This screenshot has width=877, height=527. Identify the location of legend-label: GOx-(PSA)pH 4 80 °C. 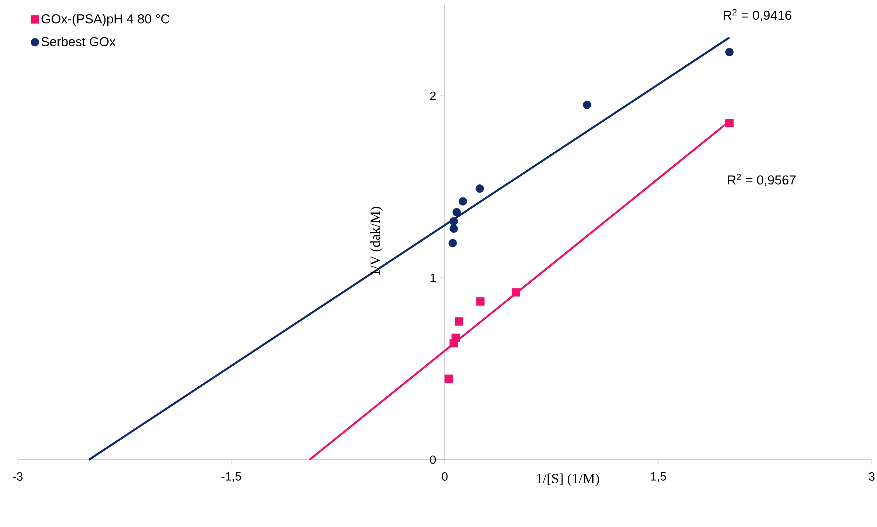
(106, 20).